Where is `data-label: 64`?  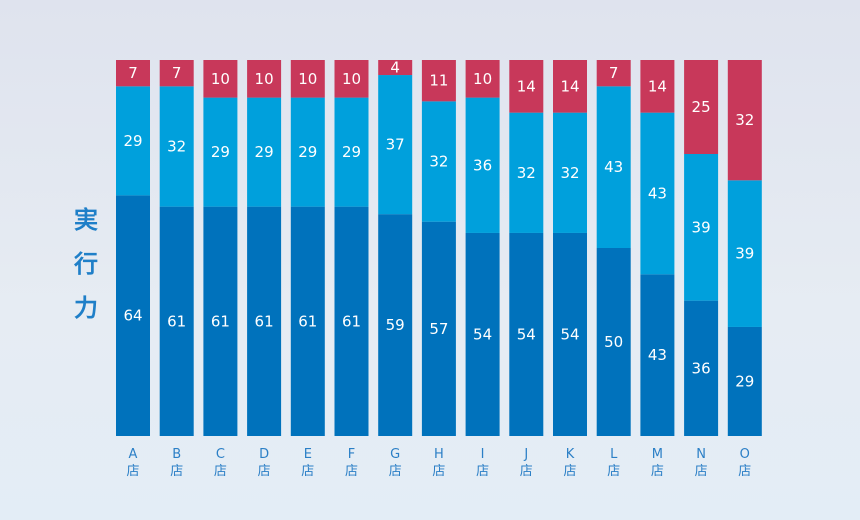 data-label: 64 is located at coordinates (132, 316).